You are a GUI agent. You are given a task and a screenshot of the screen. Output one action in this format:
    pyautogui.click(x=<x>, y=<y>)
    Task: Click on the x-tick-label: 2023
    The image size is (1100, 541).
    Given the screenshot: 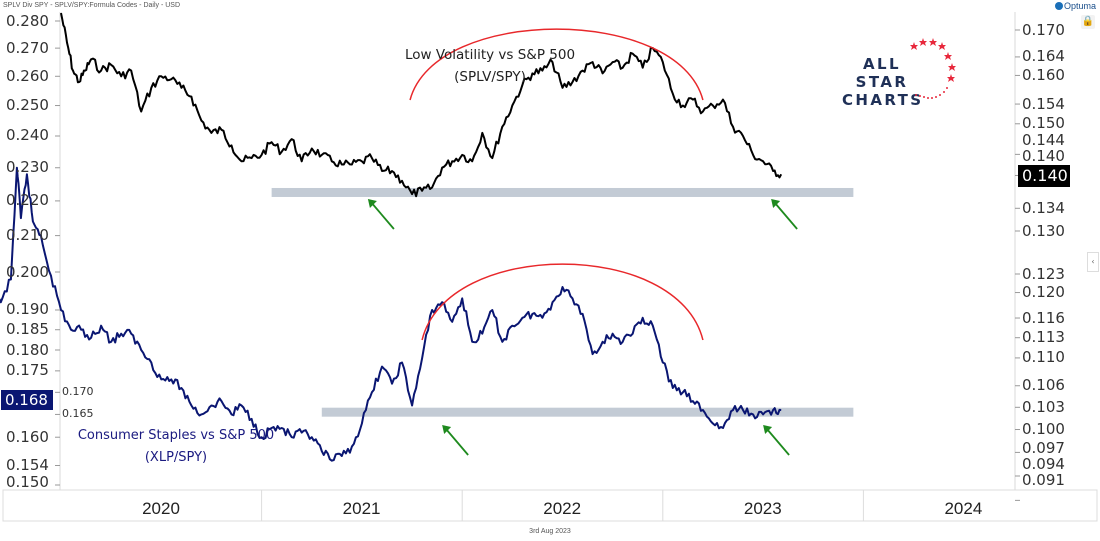 What is the action you would take?
    pyautogui.click(x=762, y=508)
    